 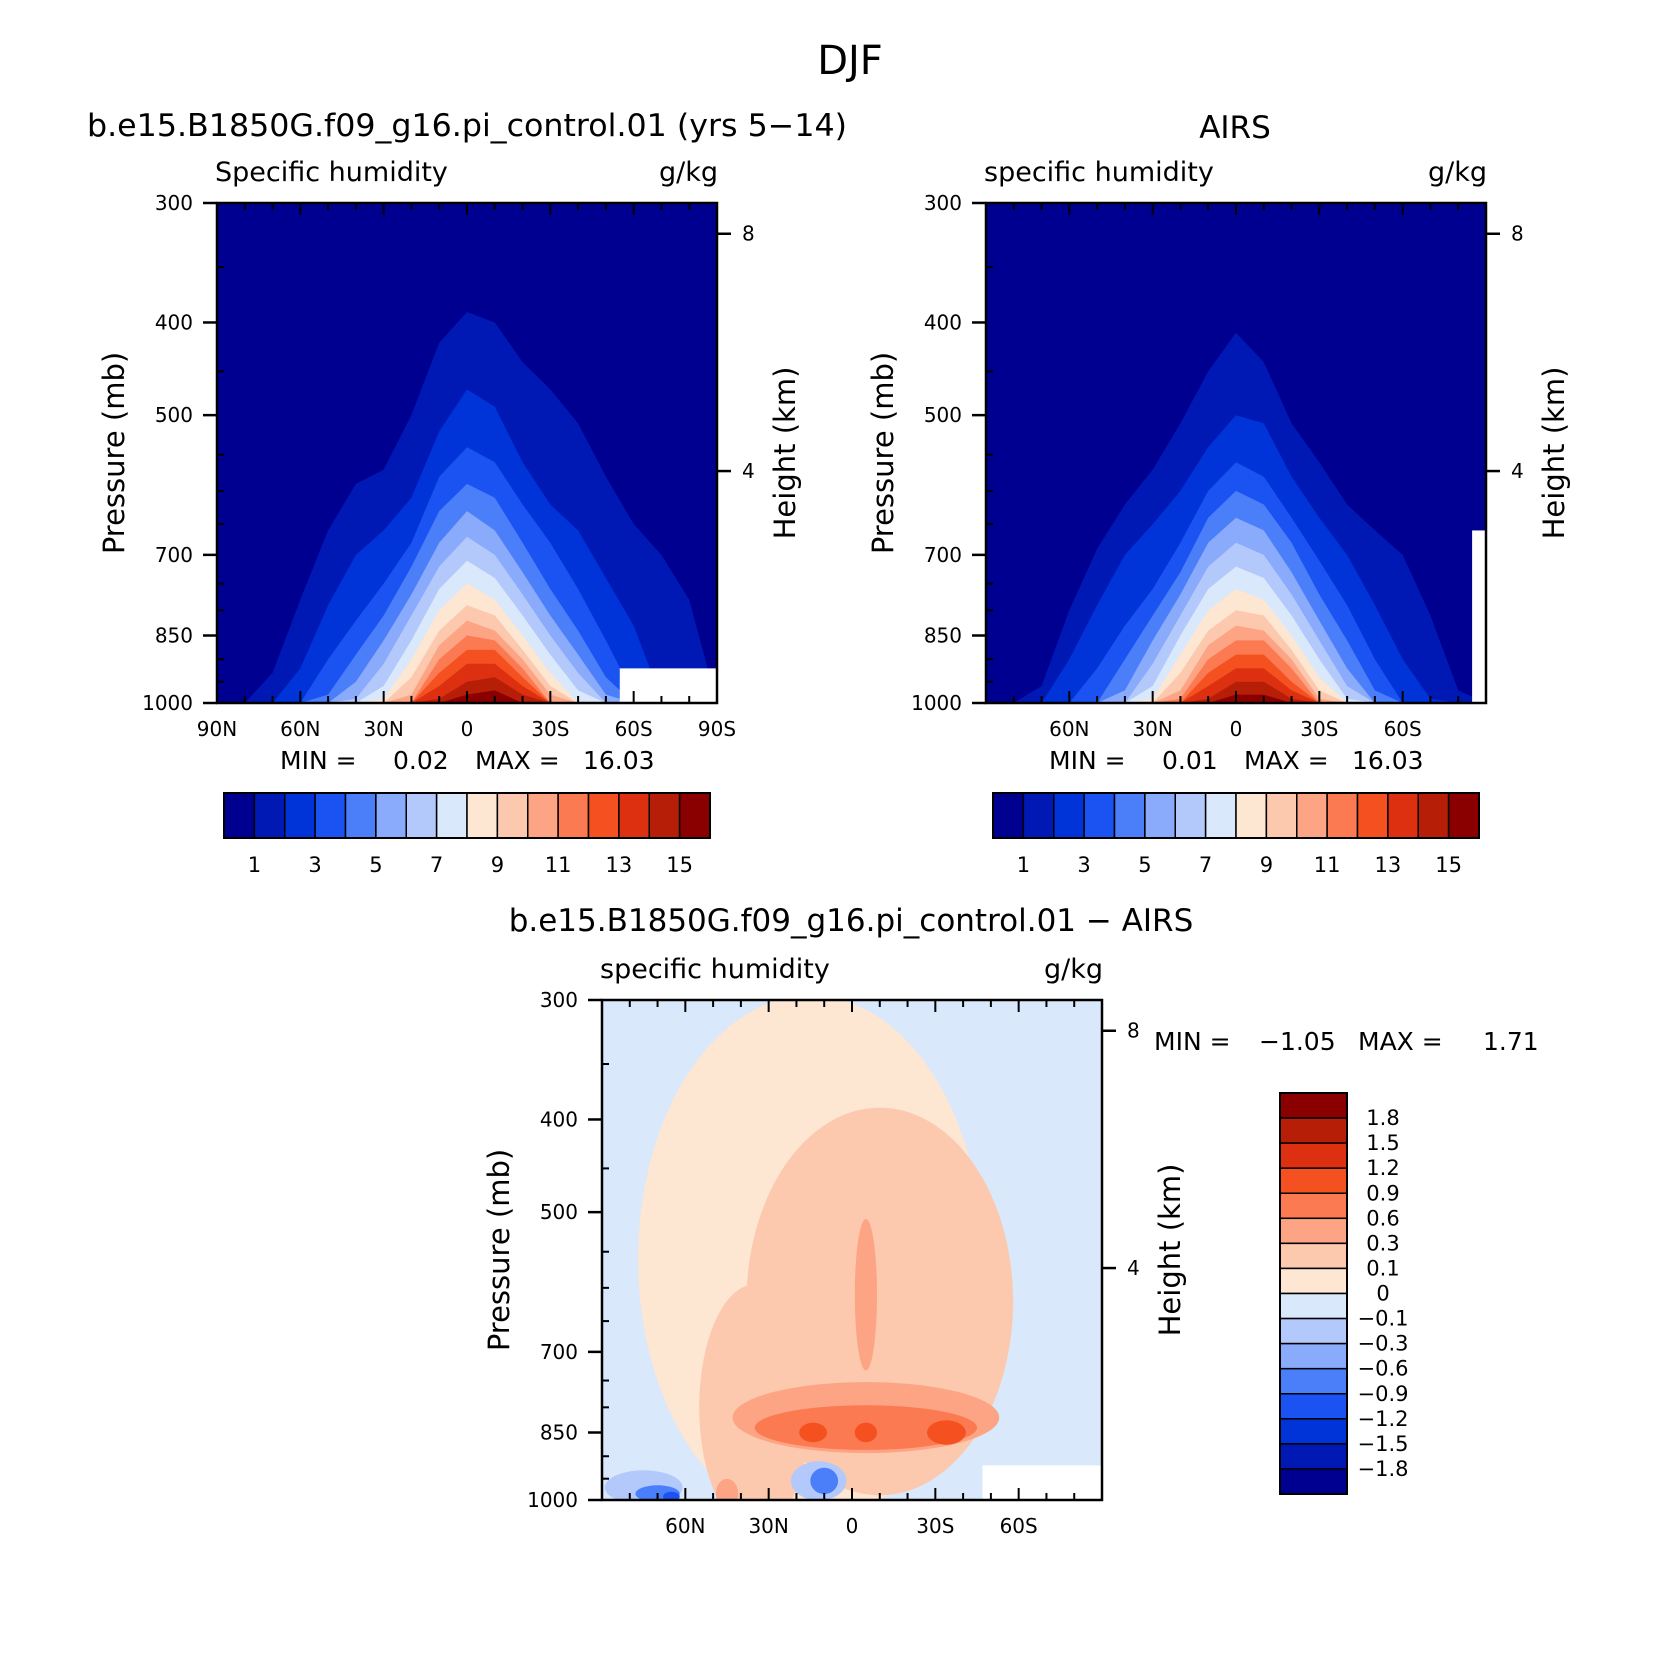 What do you see at coordinates (883, 453) in the screenshot?
I see `airs-ylabel: Pressure (mb)` at bounding box center [883, 453].